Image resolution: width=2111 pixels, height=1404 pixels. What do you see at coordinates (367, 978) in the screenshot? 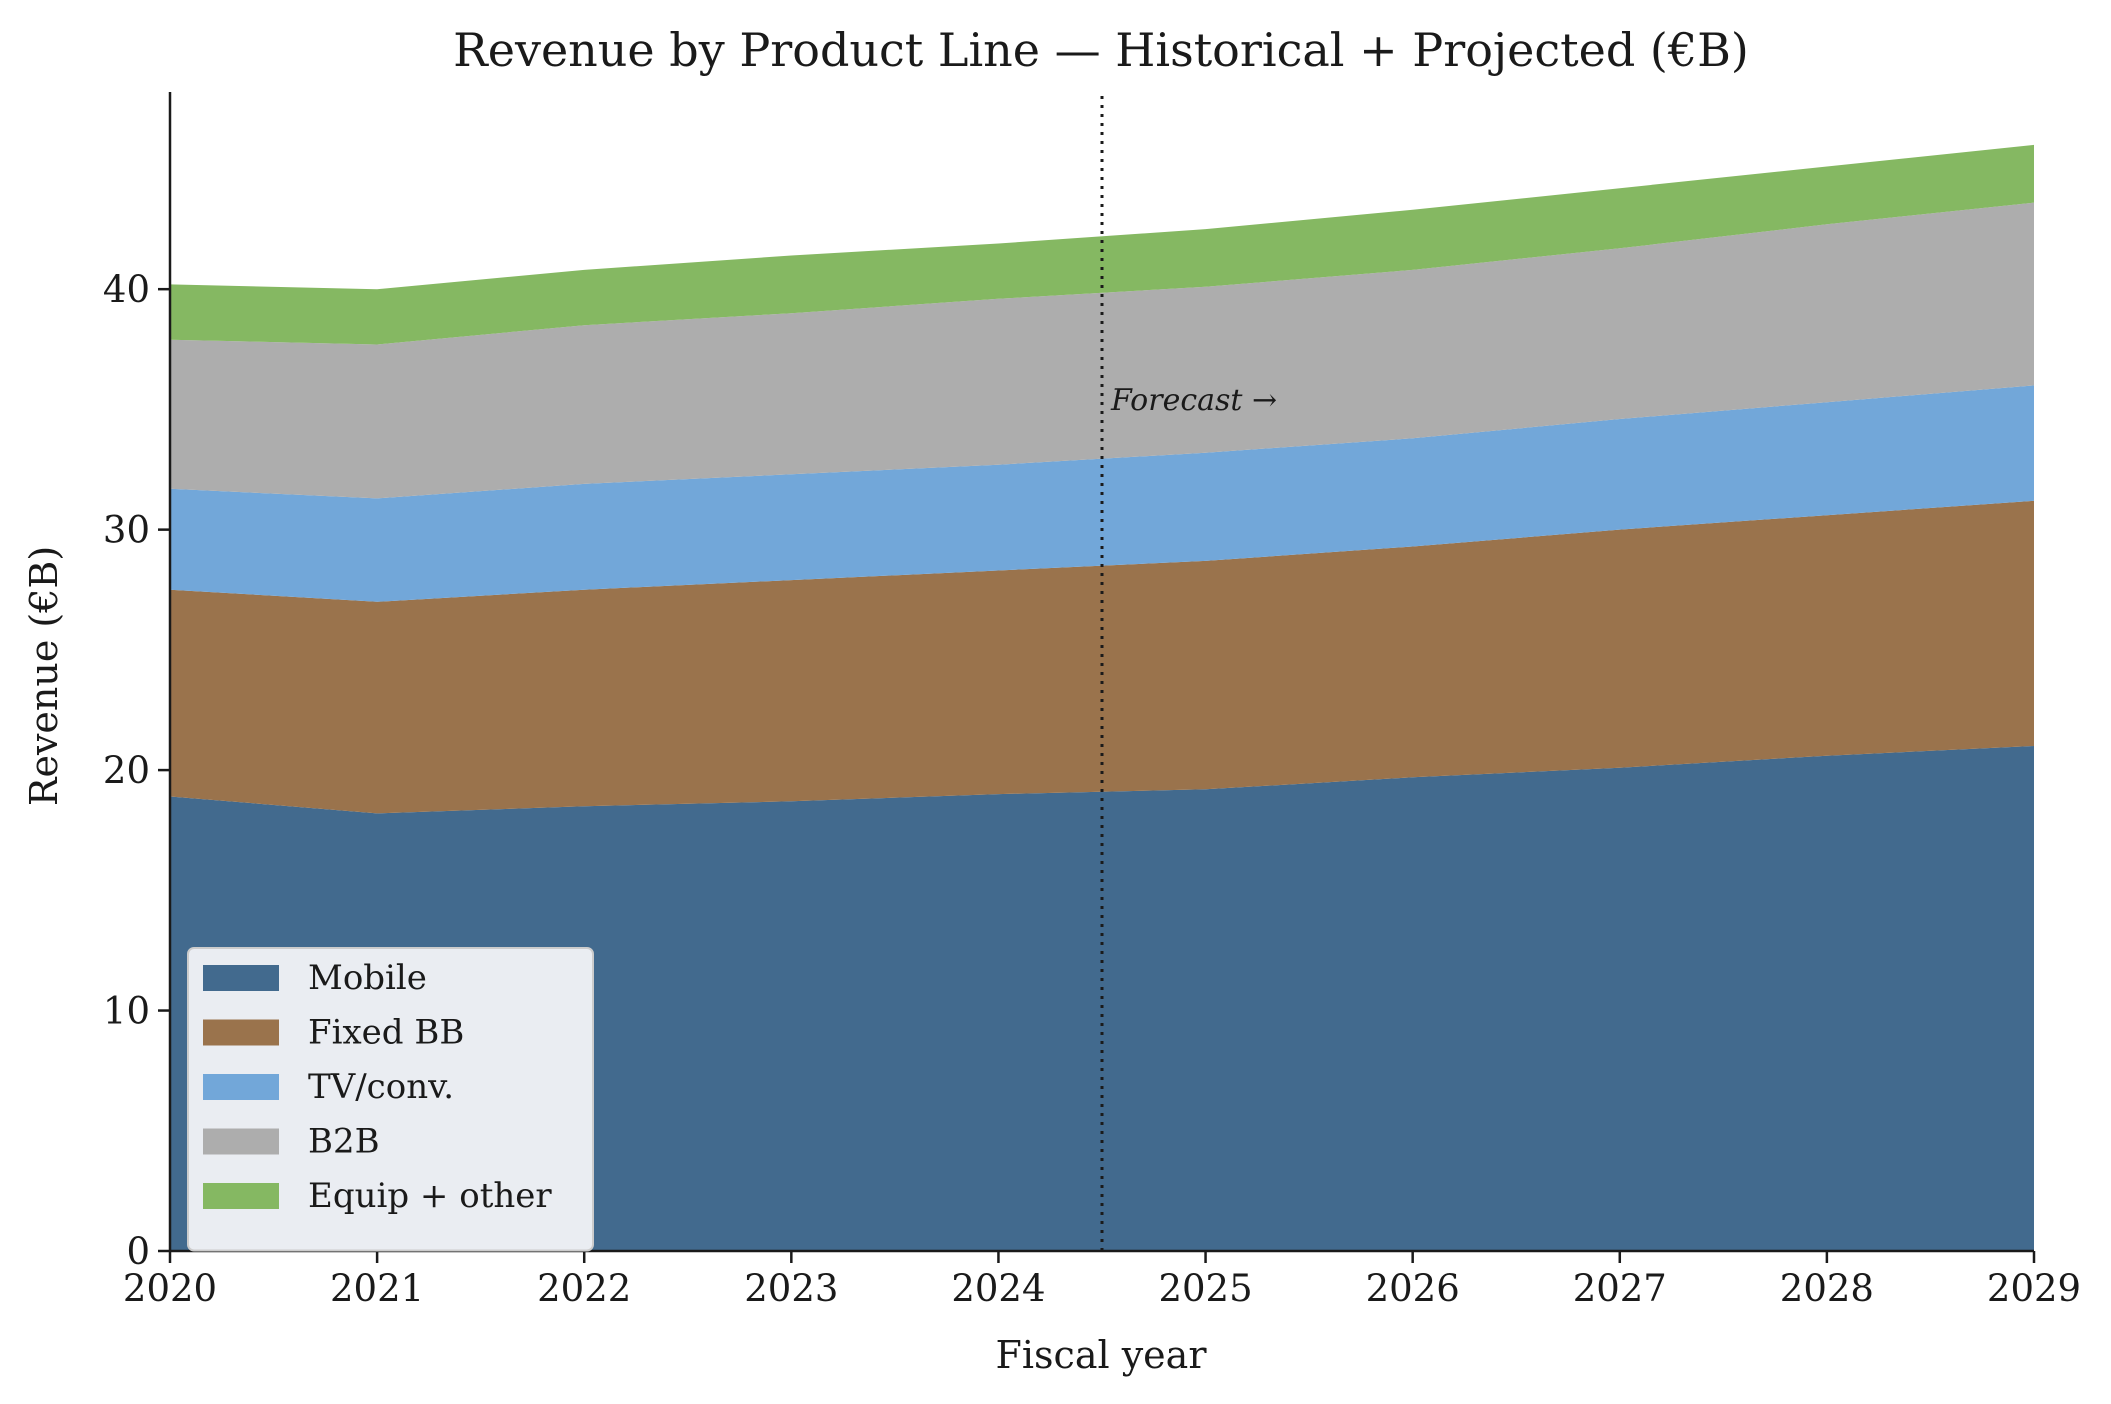
I see `legend-label-mobile: Mobile` at bounding box center [367, 978].